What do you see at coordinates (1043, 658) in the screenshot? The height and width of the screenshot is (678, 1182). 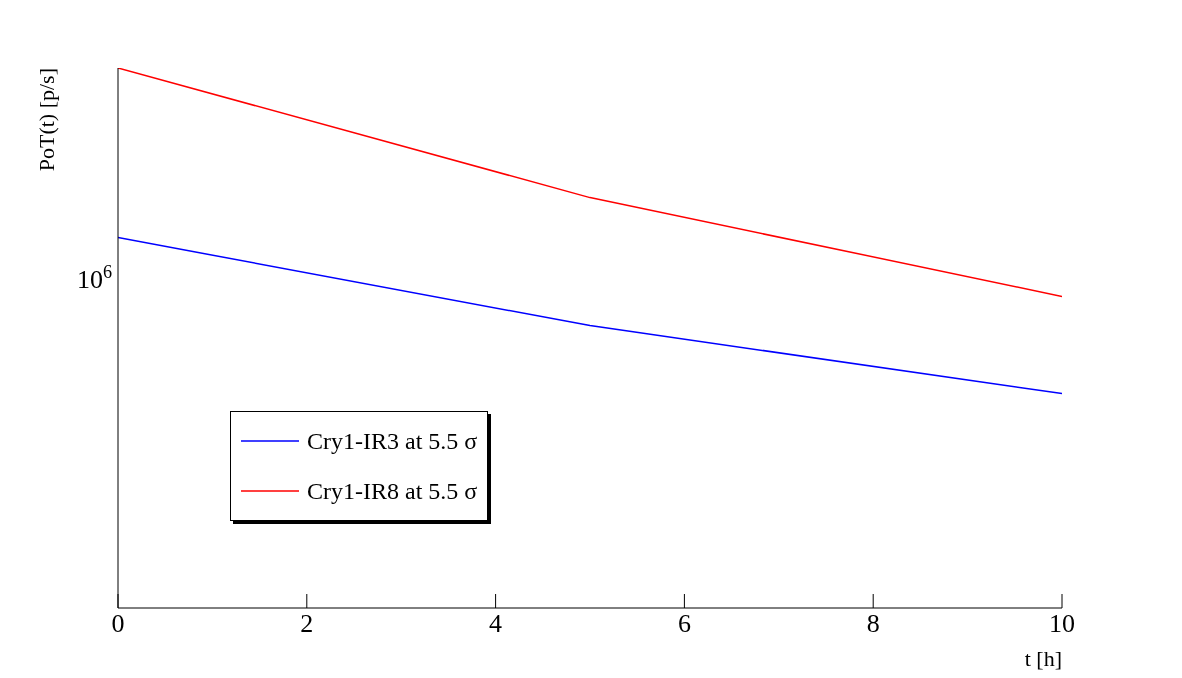 I see `x-axis-title: t [h]` at bounding box center [1043, 658].